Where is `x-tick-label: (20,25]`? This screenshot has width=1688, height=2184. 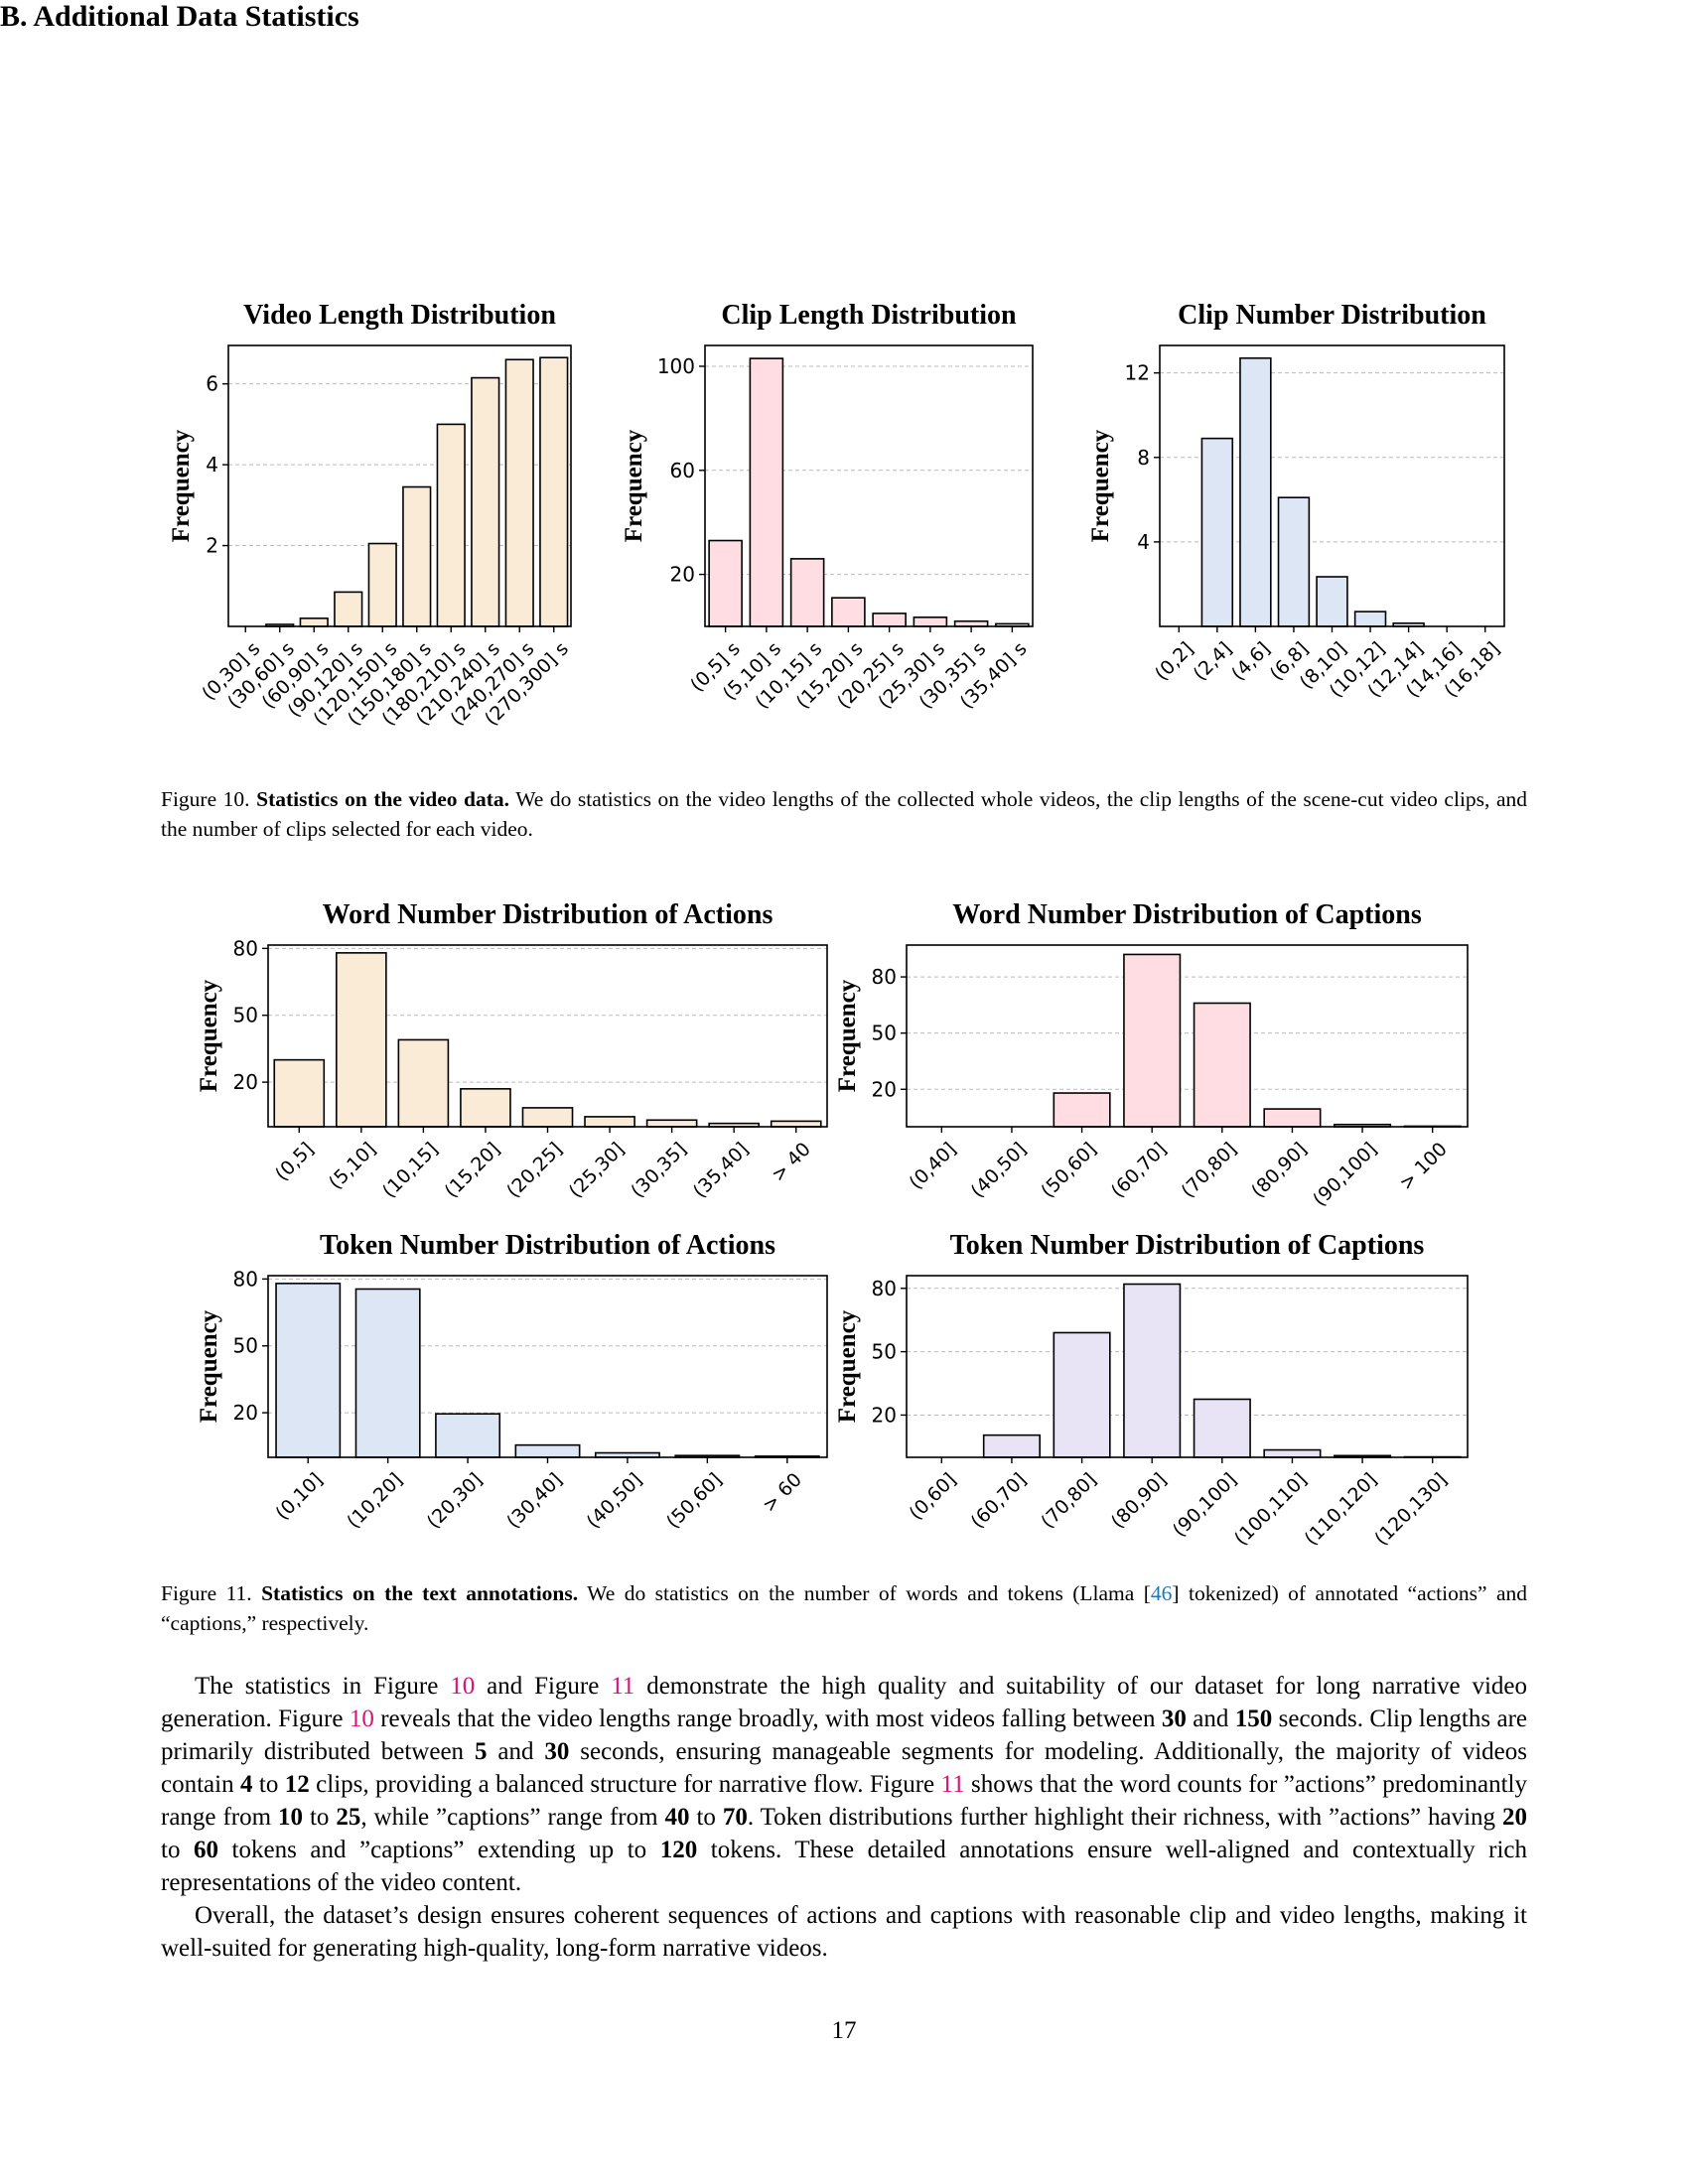 x-tick-label: (20,25] is located at coordinates (534, 1171).